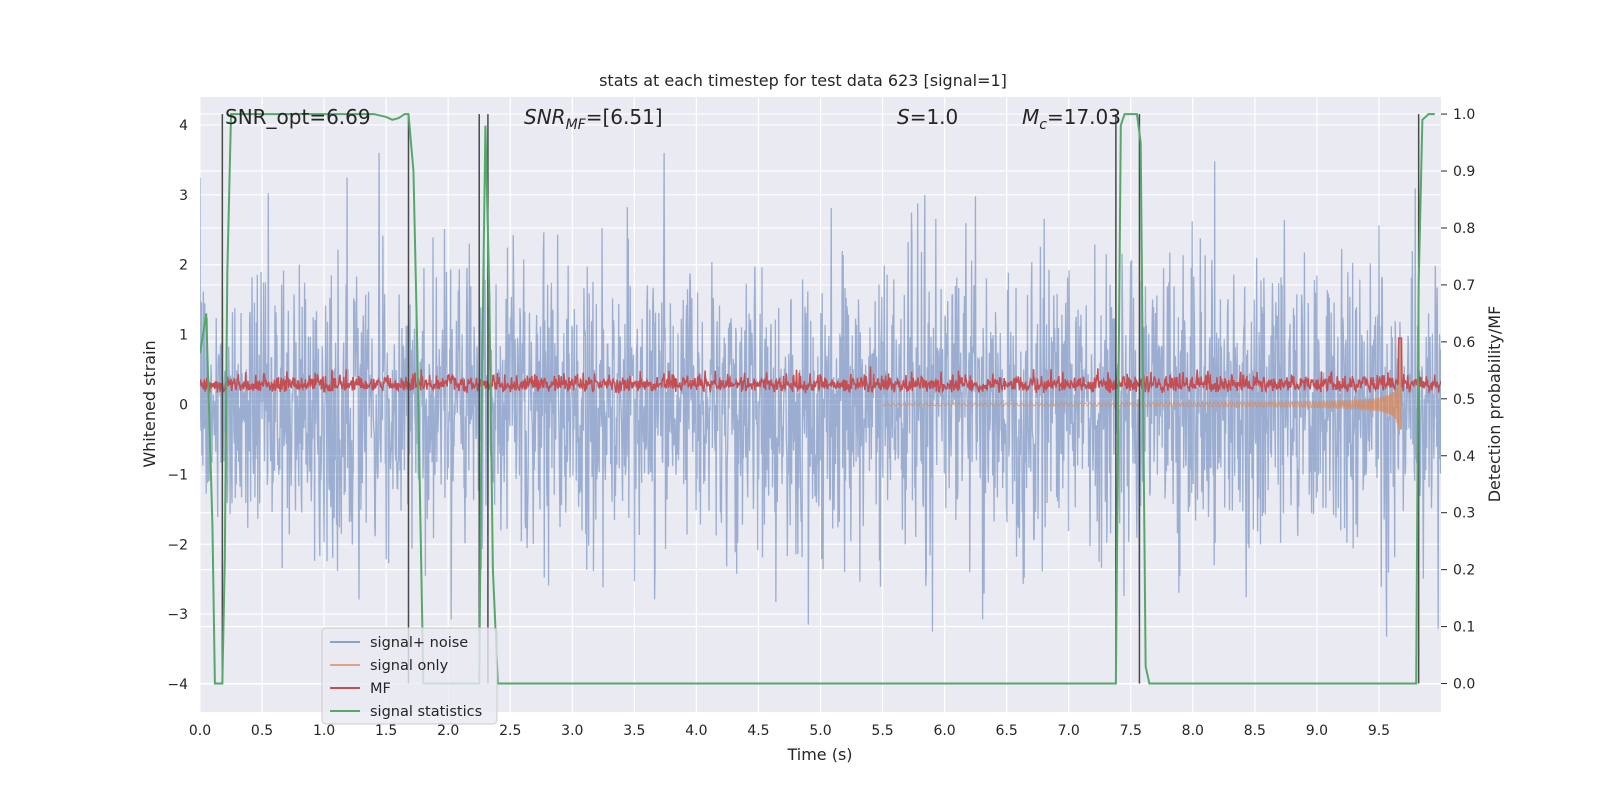 The width and height of the screenshot is (1600, 800). I want to click on annotations: SNR_opt=6.69 SNRMF=[6.51] S=1.0 Mc=17.03, so click(673, 119).